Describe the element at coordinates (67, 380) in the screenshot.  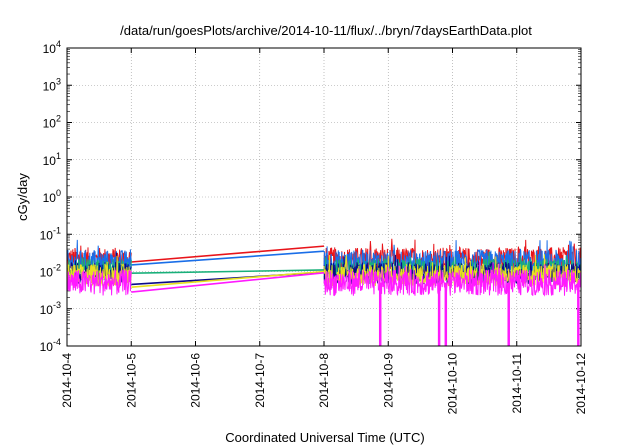
I see `x-tick-label: 2014-10-4` at that location.